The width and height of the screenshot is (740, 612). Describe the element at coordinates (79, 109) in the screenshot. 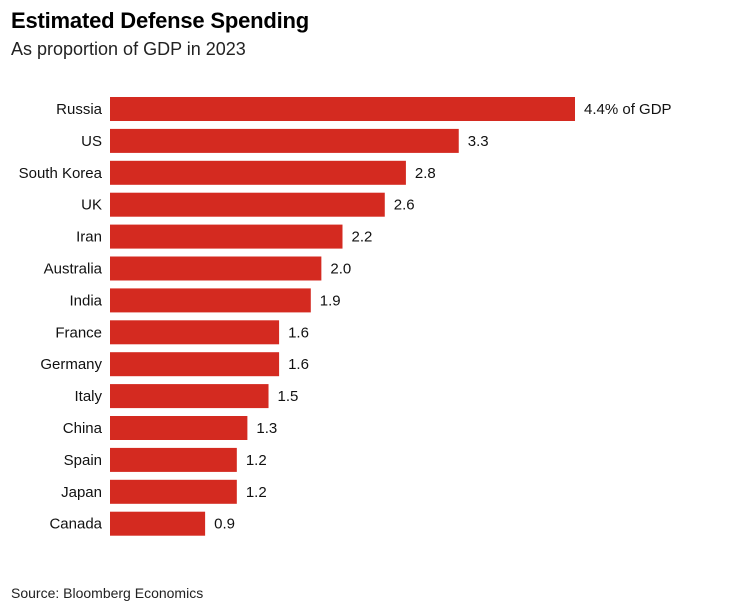

I see `category-label-russia: Russia` at that location.